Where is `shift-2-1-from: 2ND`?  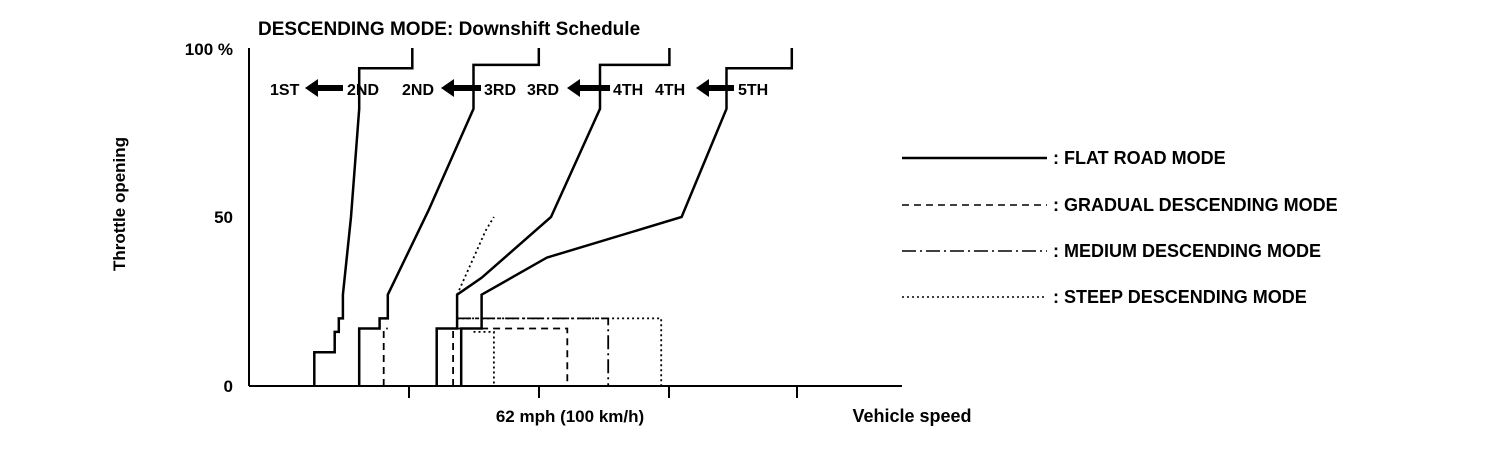
shift-2-1-from: 2ND is located at coordinates (363, 90).